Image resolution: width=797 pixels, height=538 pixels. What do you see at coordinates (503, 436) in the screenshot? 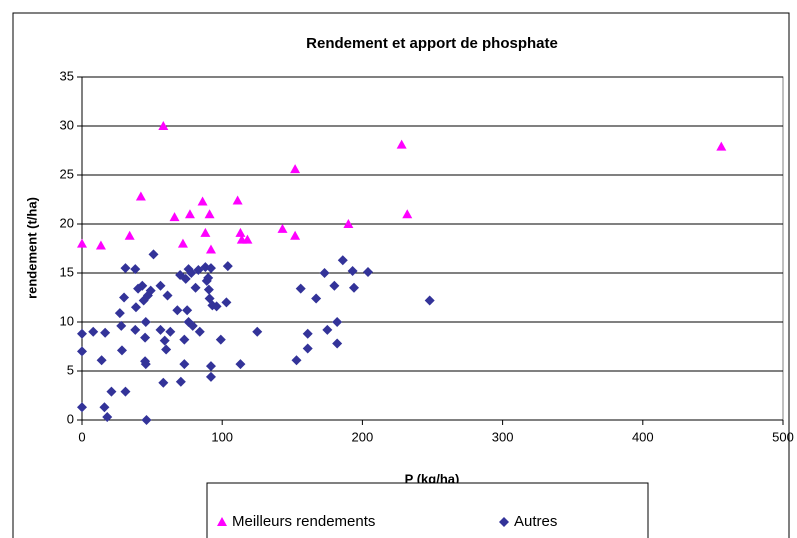
I see `x-tick-label: 300` at bounding box center [503, 436].